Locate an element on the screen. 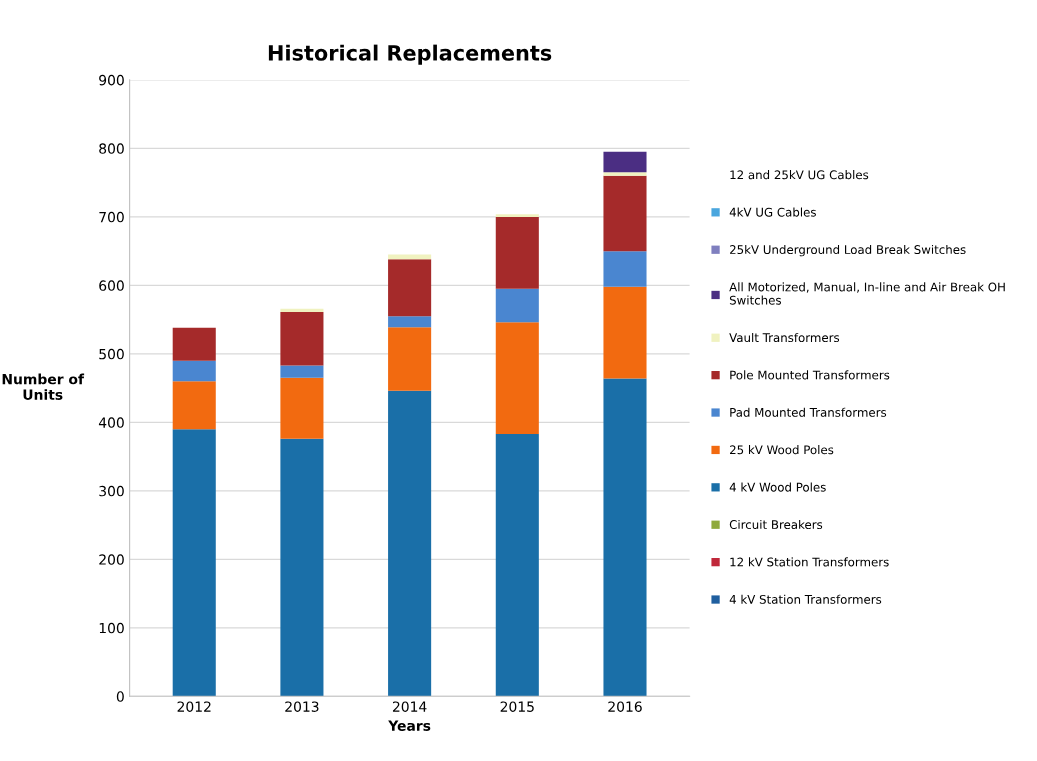 Image resolution: width=1037 pixels, height=761 pixels. y-tick-label: 800 is located at coordinates (111, 148).